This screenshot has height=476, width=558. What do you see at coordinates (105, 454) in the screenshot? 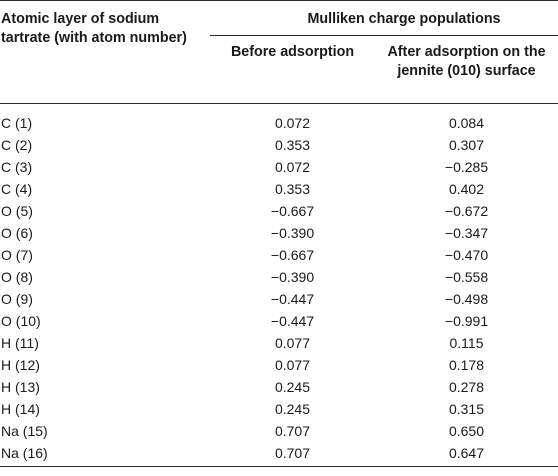
I see `atom-label-cell: Na (16)` at bounding box center [105, 454].